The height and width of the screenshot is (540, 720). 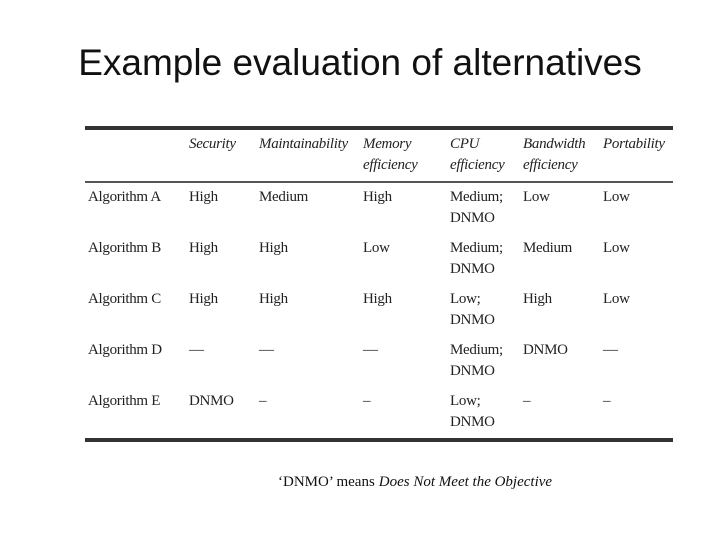 I want to click on column-header: Security, so click(x=212, y=144).